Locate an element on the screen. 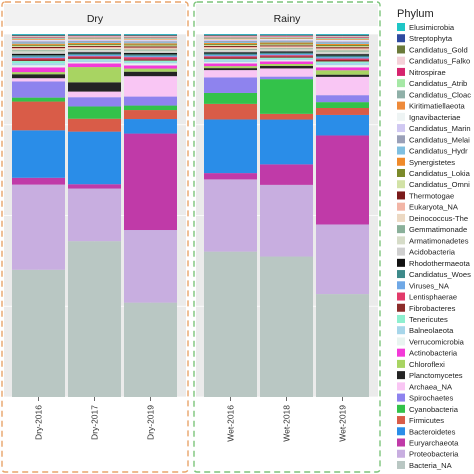  bar-stack-Dry-2016 is located at coordinates (38, 215).